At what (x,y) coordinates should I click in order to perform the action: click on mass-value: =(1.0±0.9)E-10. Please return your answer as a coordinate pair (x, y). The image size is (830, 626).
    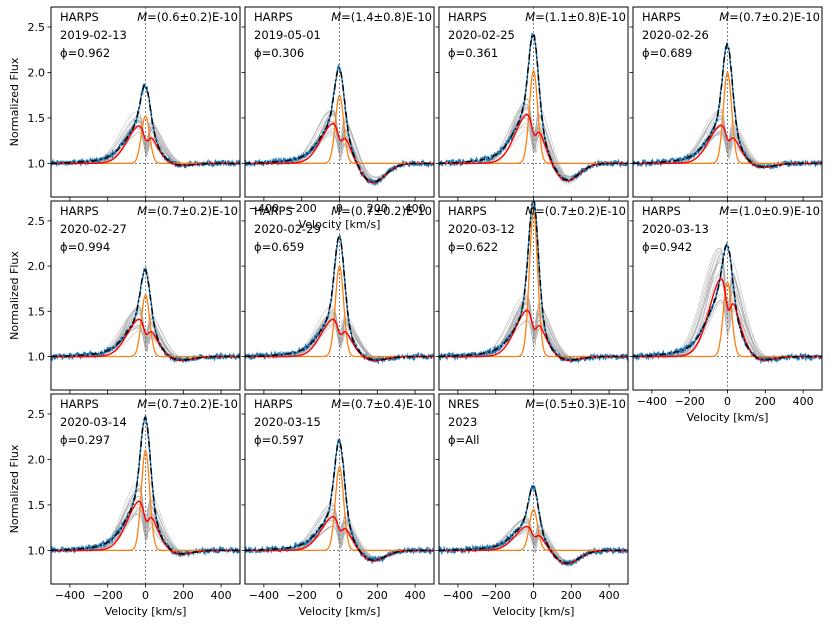
    Looking at the image, I should click on (774, 211).